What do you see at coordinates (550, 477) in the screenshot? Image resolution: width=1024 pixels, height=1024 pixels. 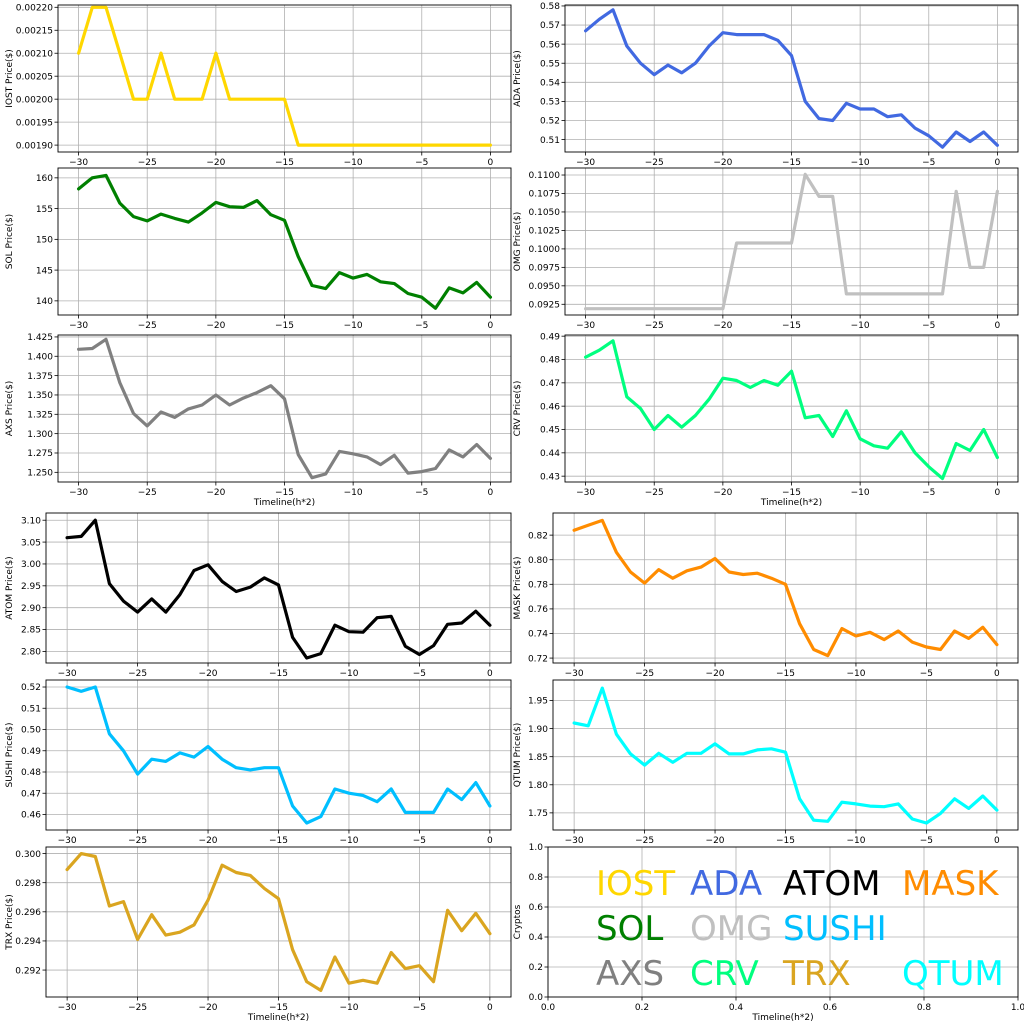 I see `y-tick-label: 0.43` at bounding box center [550, 477].